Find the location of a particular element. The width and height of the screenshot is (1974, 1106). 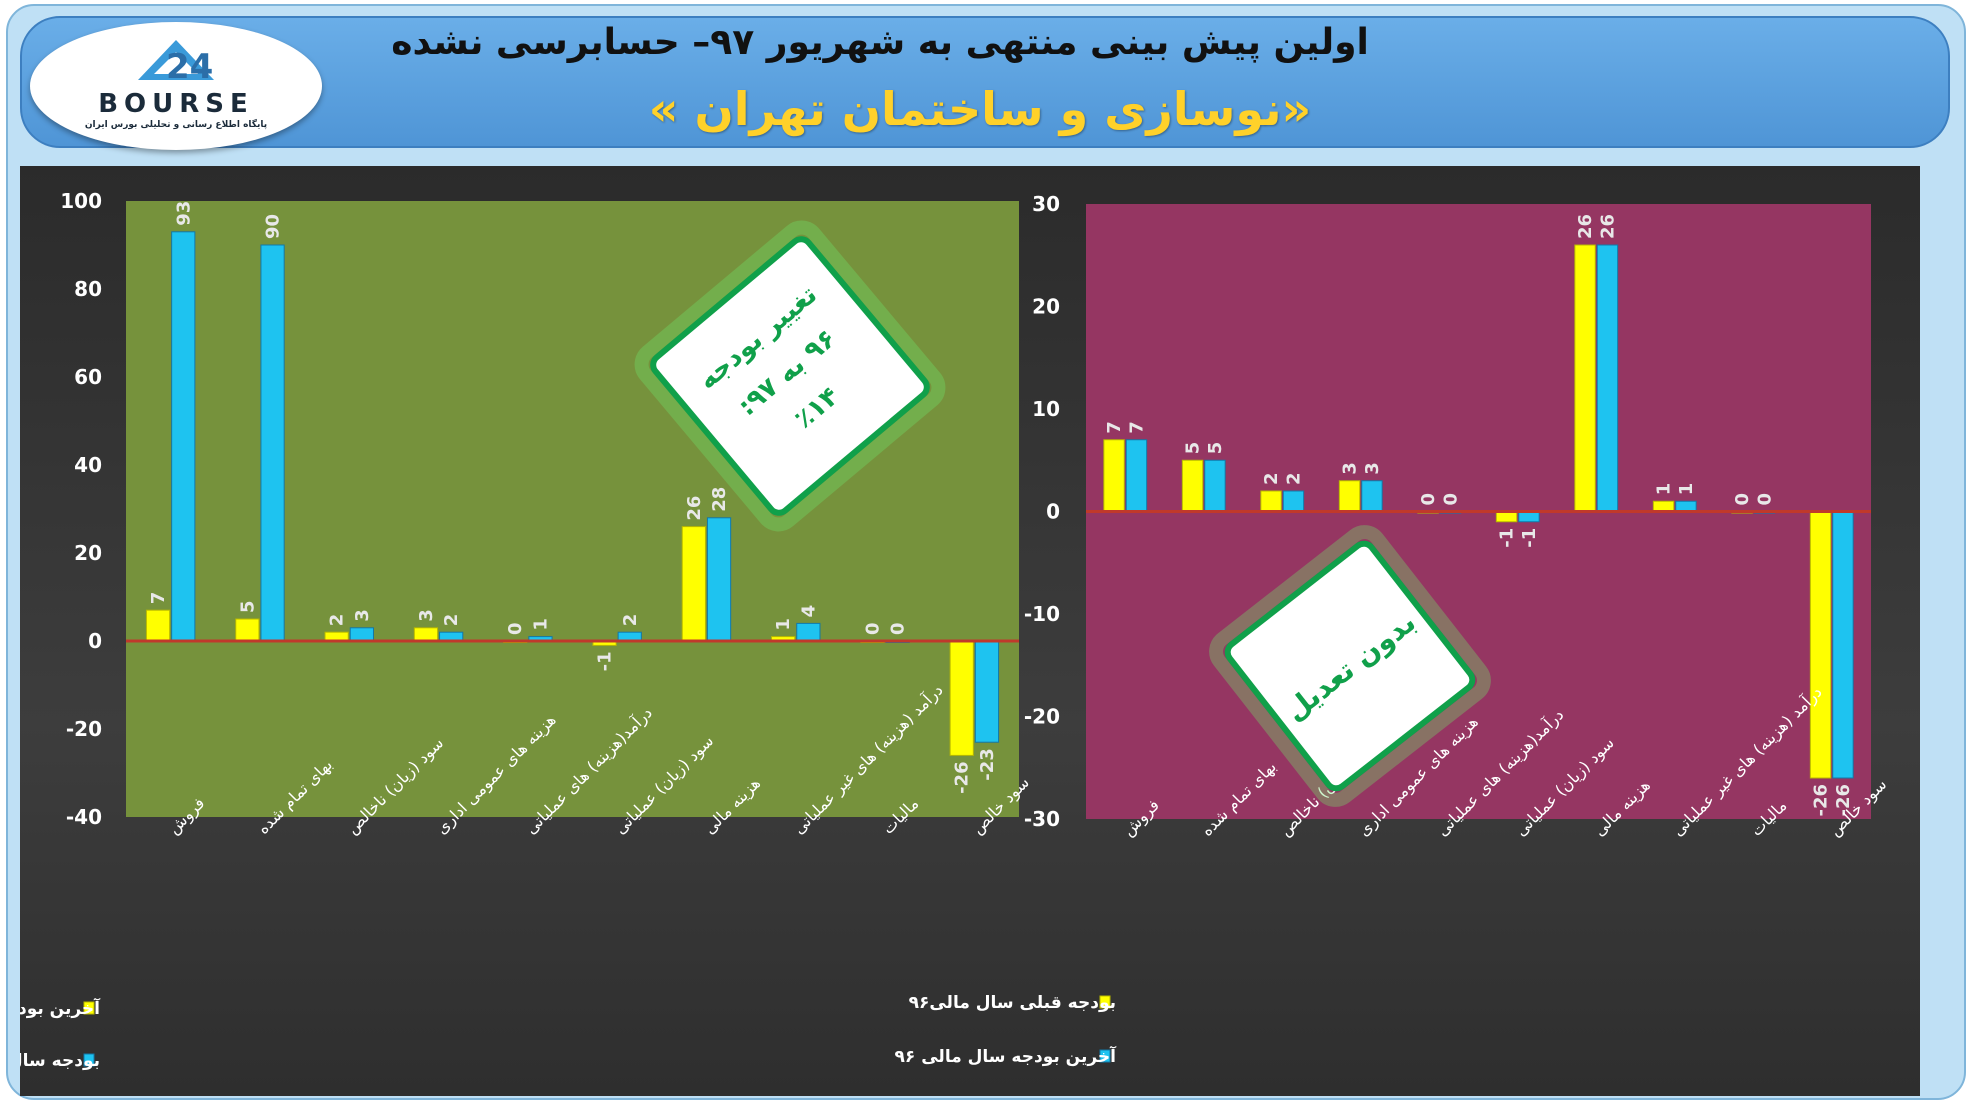

legend-label: بودجه قبلی سال مالی۹۶ is located at coordinates (1012, 1003).